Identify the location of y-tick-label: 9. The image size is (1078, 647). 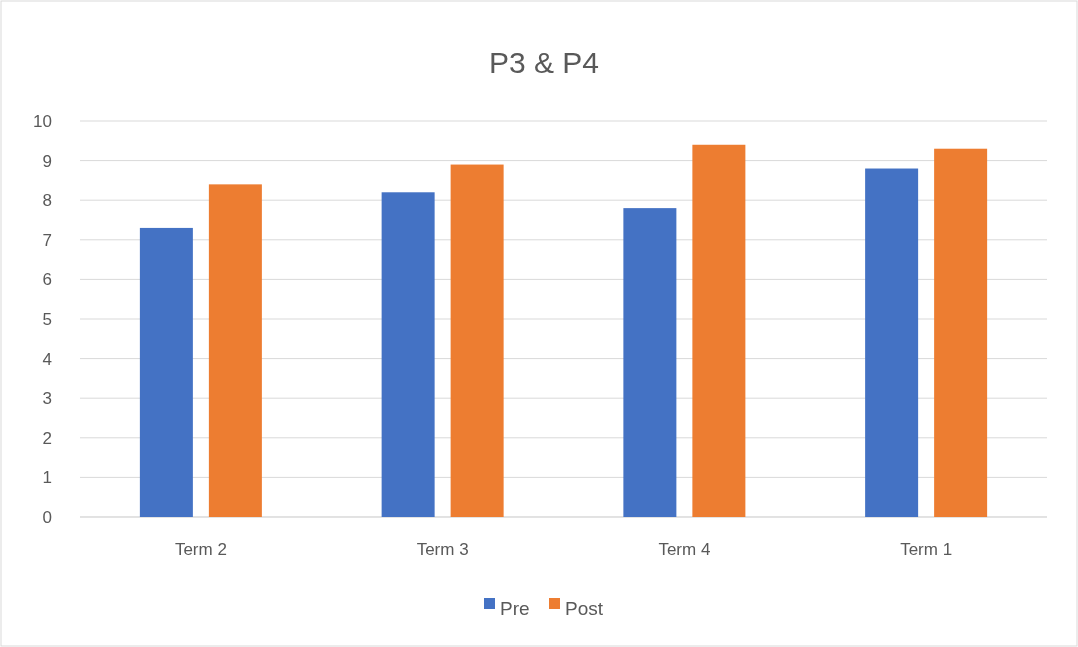
(47, 161).